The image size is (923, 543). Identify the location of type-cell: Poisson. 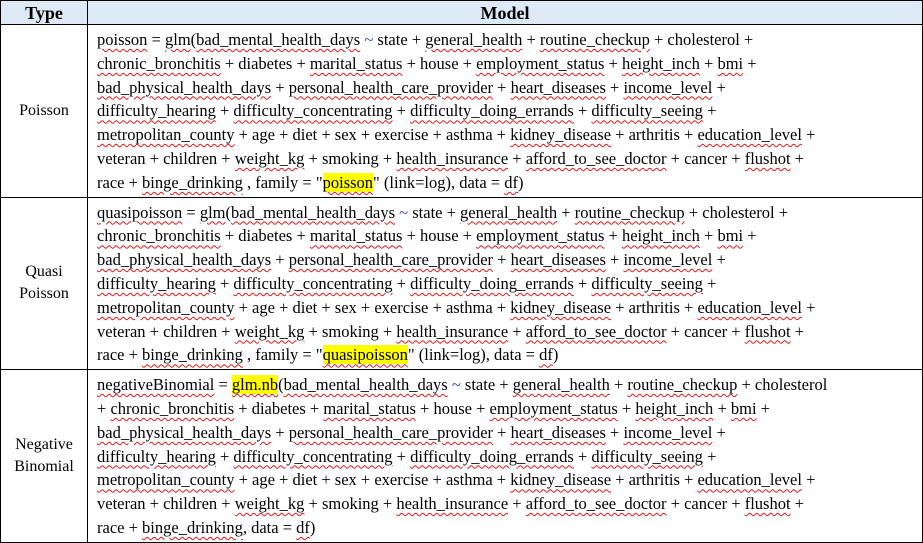
(44, 111).